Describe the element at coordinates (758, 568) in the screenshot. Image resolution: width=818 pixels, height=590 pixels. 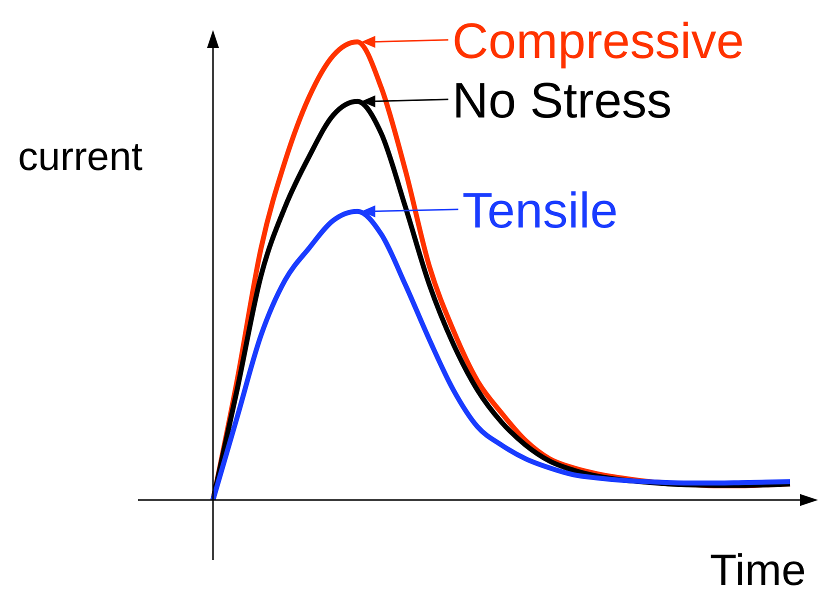
I see `x-axis-title: Time` at that location.